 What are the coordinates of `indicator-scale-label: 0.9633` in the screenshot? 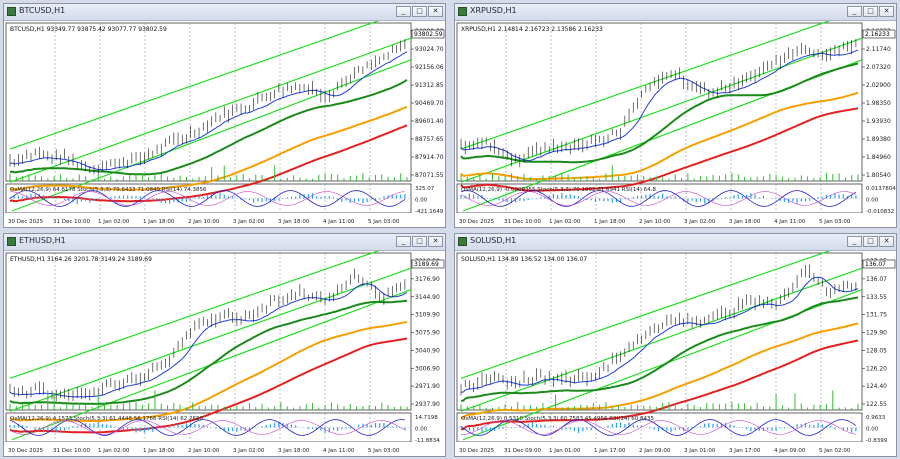 It's located at (876, 418).